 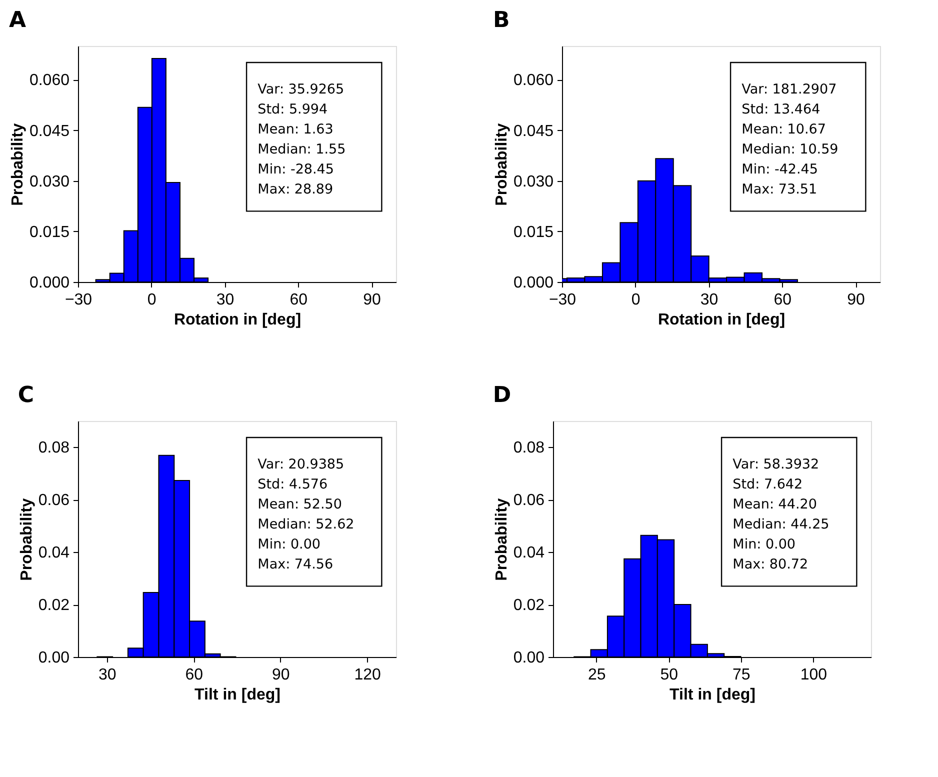 I want to click on annotation: Median: 44.25, so click(x=781, y=524).